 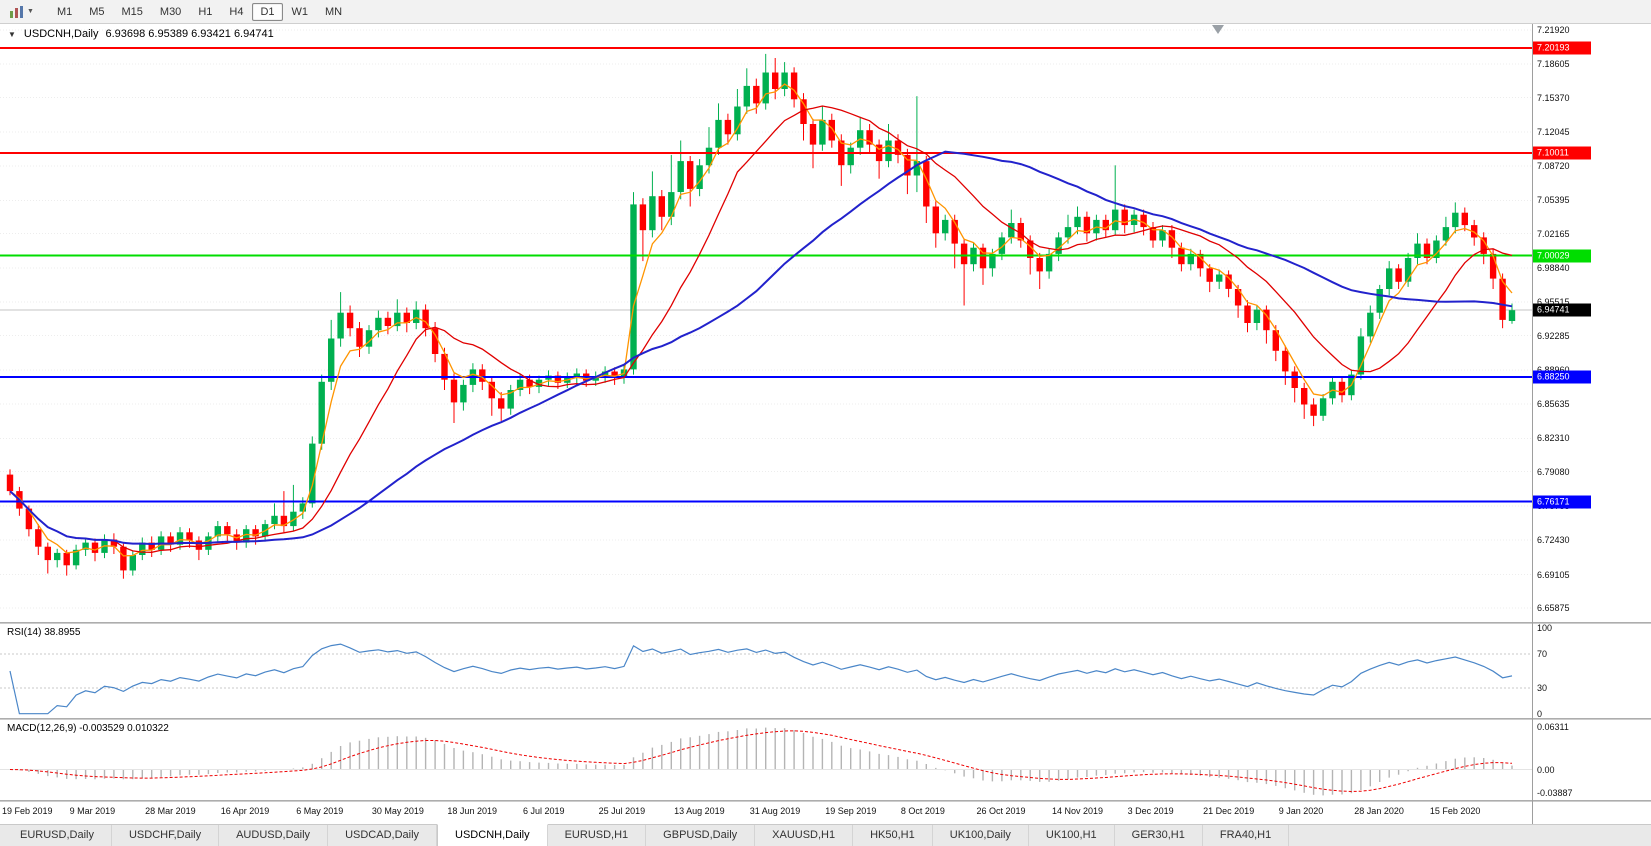 I want to click on x-axis-label: 18 Jun 2019, so click(x=472, y=811).